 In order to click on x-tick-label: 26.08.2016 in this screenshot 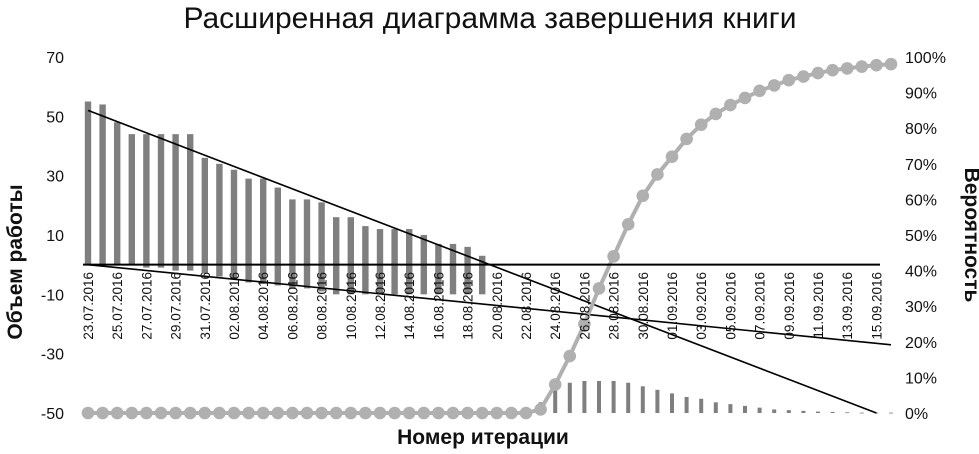, I will do `click(584, 306)`.